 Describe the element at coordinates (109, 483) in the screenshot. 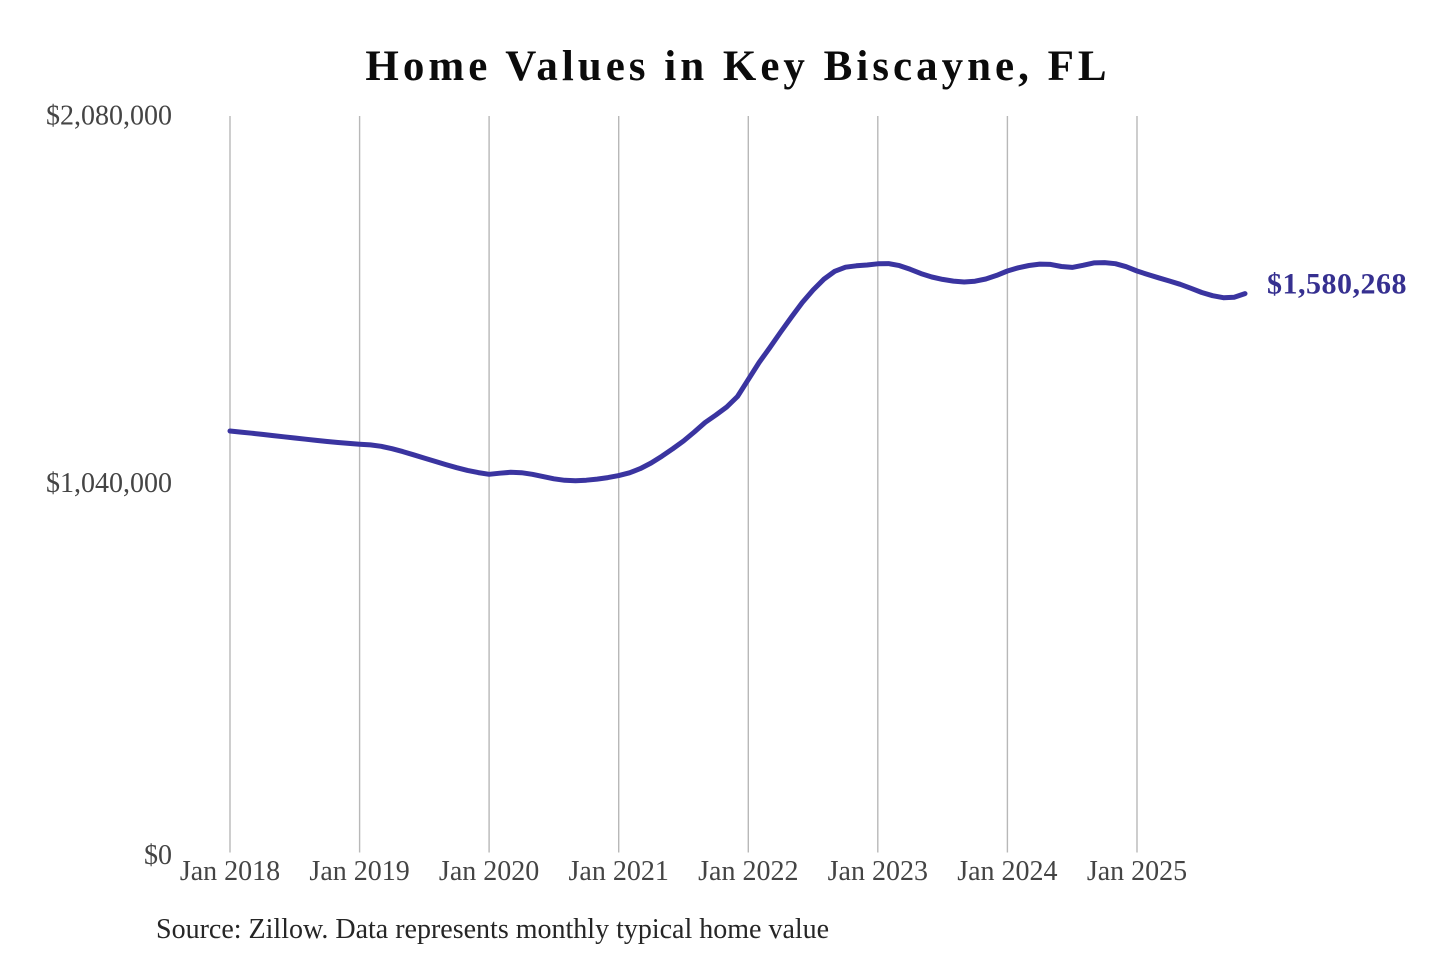

I see `svg-text: $1,040,000` at that location.